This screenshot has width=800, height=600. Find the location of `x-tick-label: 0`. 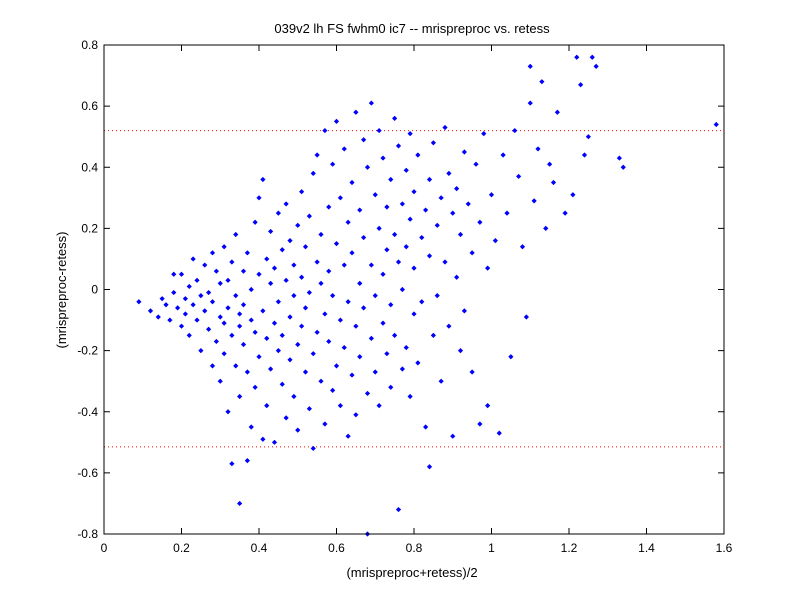

x-tick-label: 0 is located at coordinates (104, 548).